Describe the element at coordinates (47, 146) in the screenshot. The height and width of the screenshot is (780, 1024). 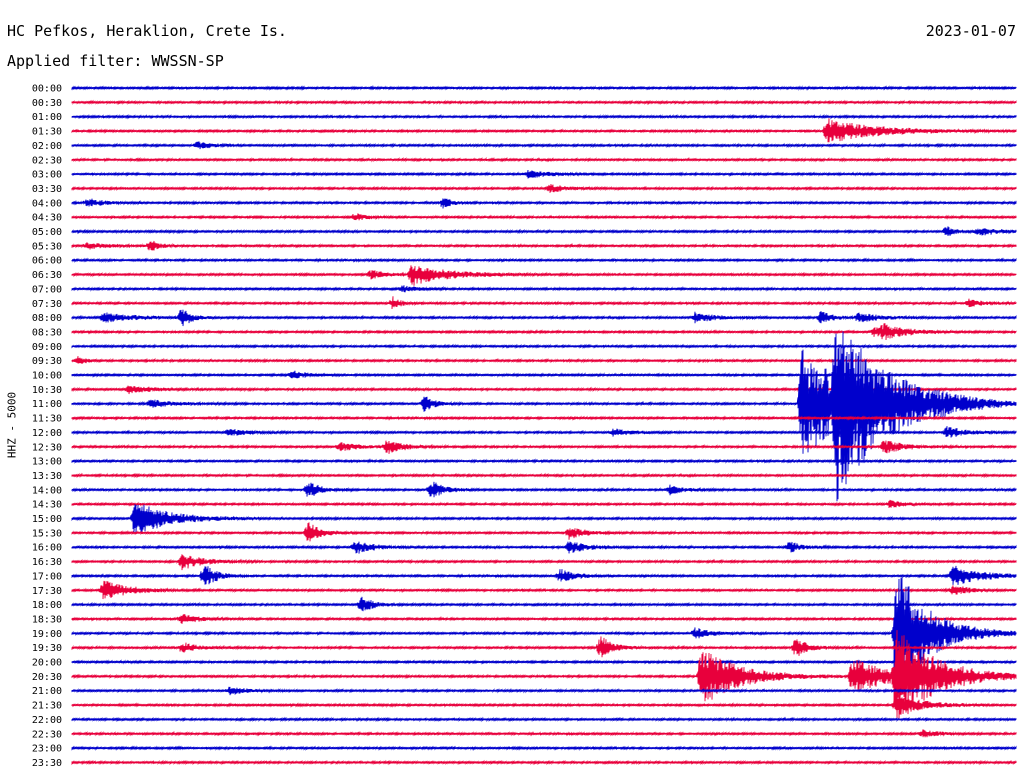
I see `row-time-label: 02:00` at that location.